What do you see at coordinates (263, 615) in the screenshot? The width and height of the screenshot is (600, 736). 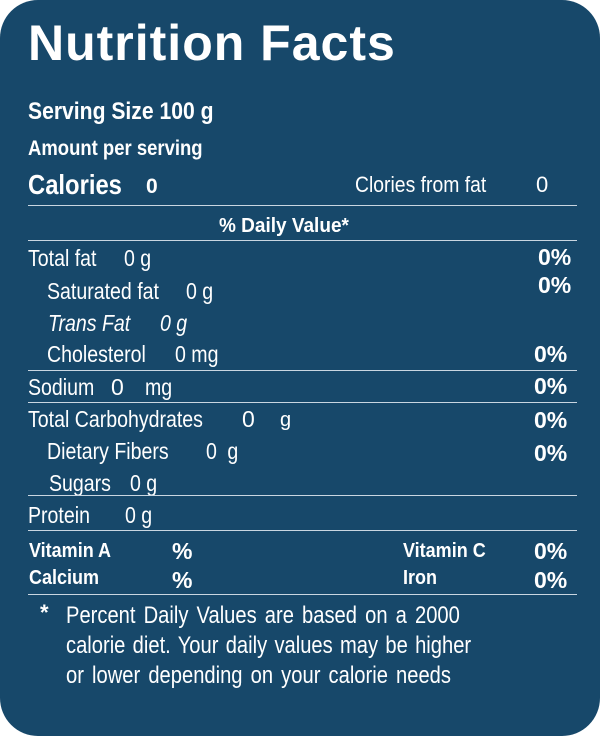 I see `footnote-line-1: Percent Daily Values are based on a 2000` at bounding box center [263, 615].